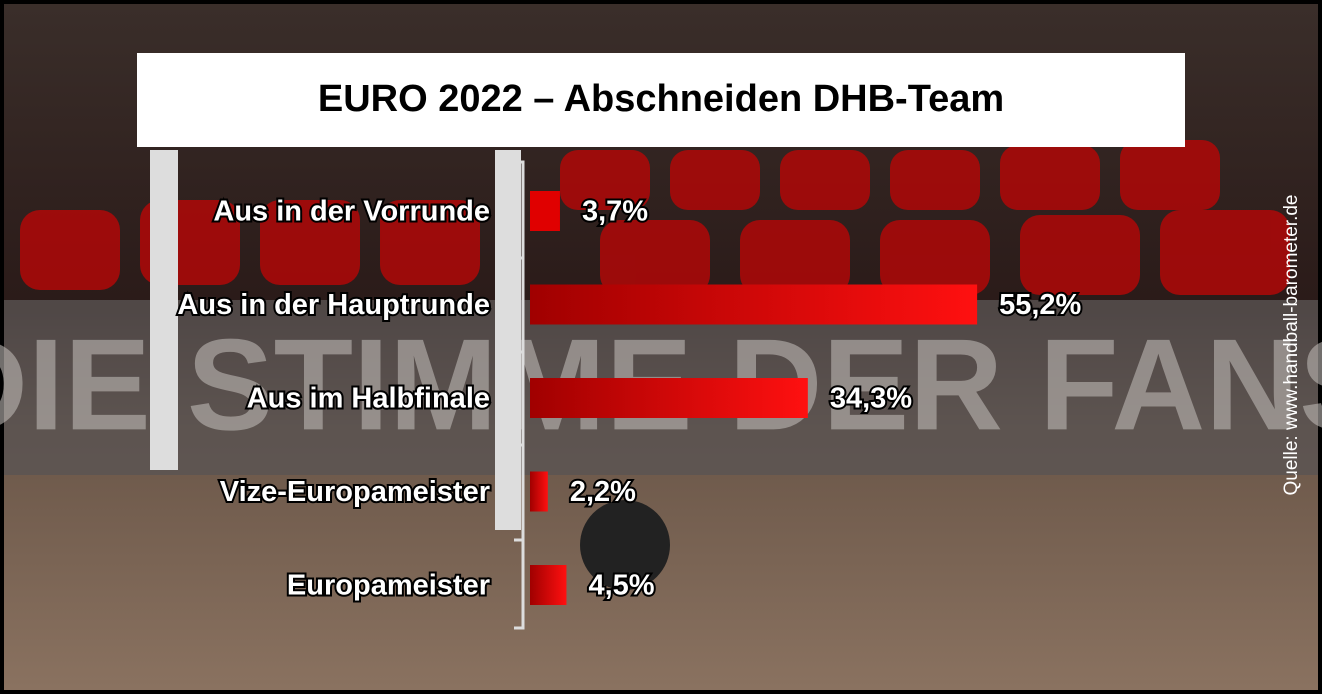 Image resolution: width=1322 pixels, height=694 pixels. Describe the element at coordinates (871, 399) in the screenshot. I see `value-label: 34,3%` at that location.